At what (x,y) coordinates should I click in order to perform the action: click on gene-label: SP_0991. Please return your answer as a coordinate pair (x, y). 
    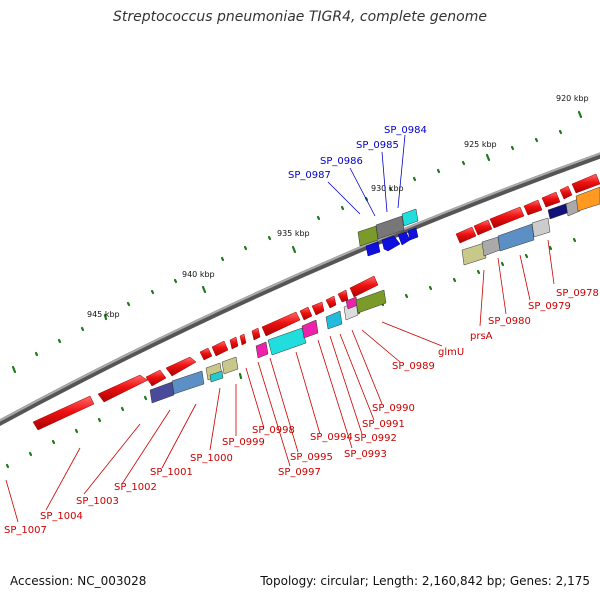
    Looking at the image, I should click on (383, 424).